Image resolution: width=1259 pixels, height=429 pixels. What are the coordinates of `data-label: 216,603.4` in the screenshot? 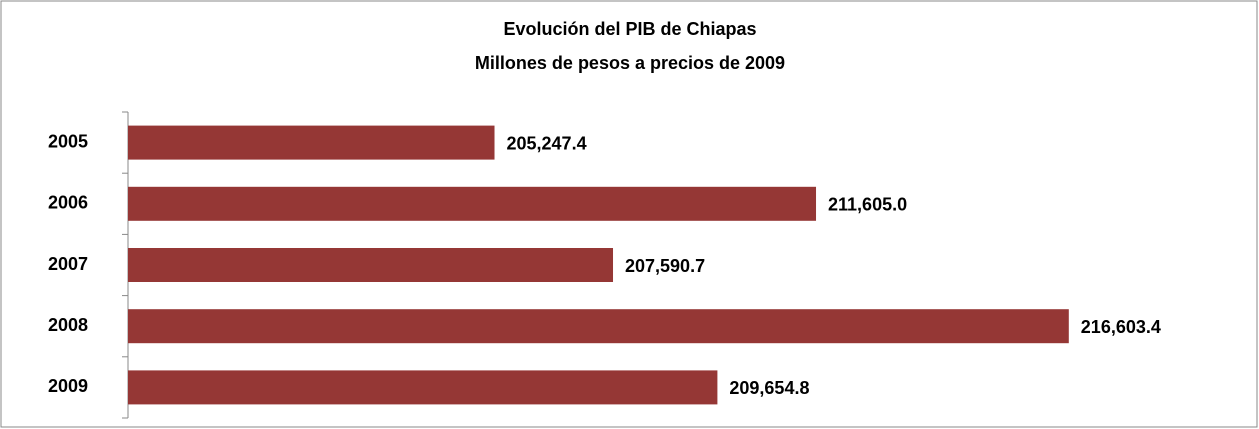 It's located at (1121, 327).